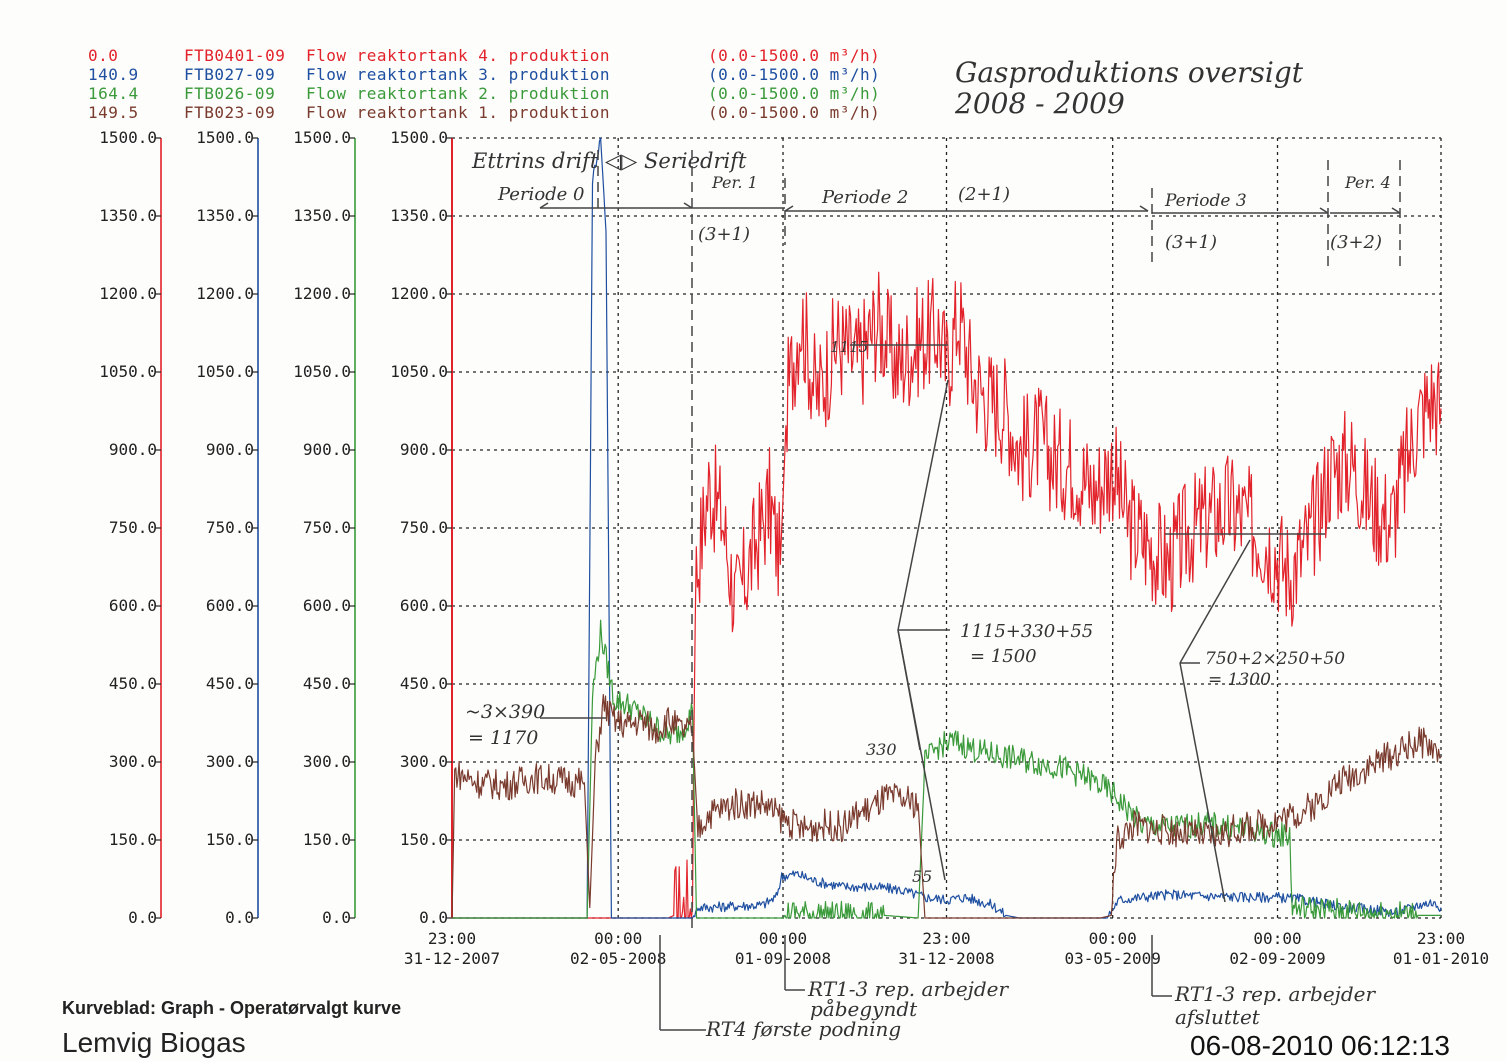 This screenshot has height=1062, width=1506. I want to click on rt13-end-note: RT1-3 rep. arbejder, so click(1275, 994).